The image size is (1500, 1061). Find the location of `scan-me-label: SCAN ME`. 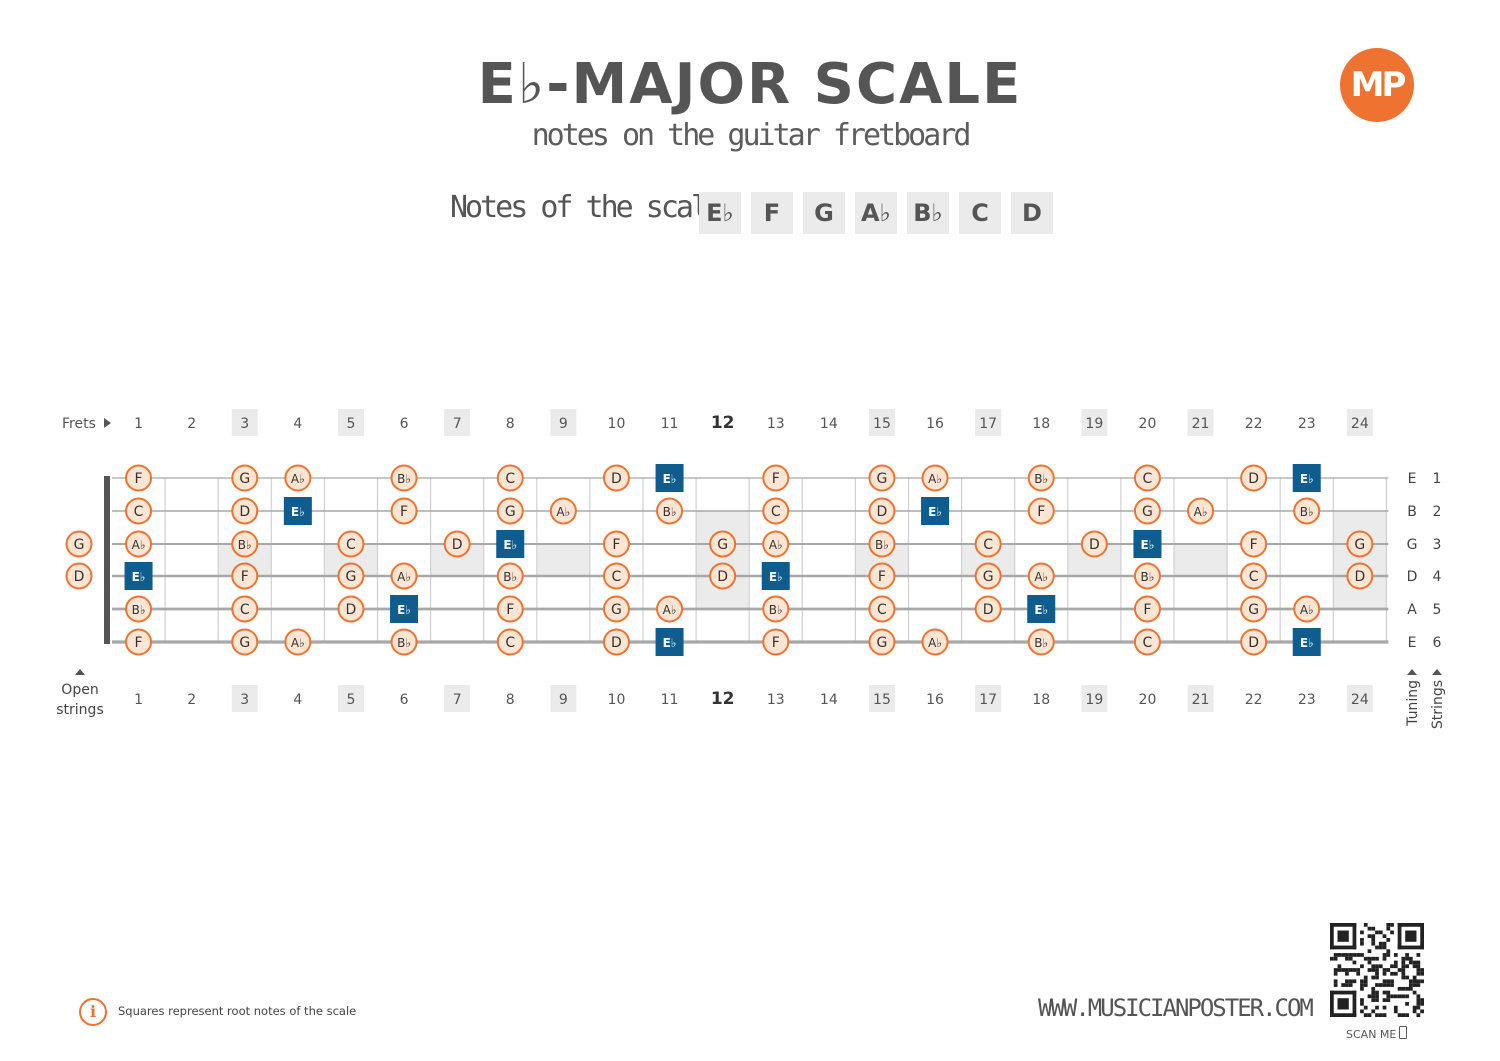

scan-me-label: SCAN ME is located at coordinates (1377, 1033).